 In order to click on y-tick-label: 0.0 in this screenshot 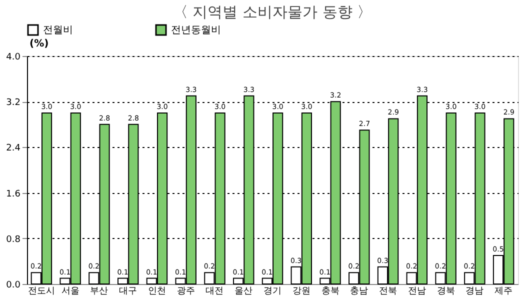, I will do `click(13, 285)`.